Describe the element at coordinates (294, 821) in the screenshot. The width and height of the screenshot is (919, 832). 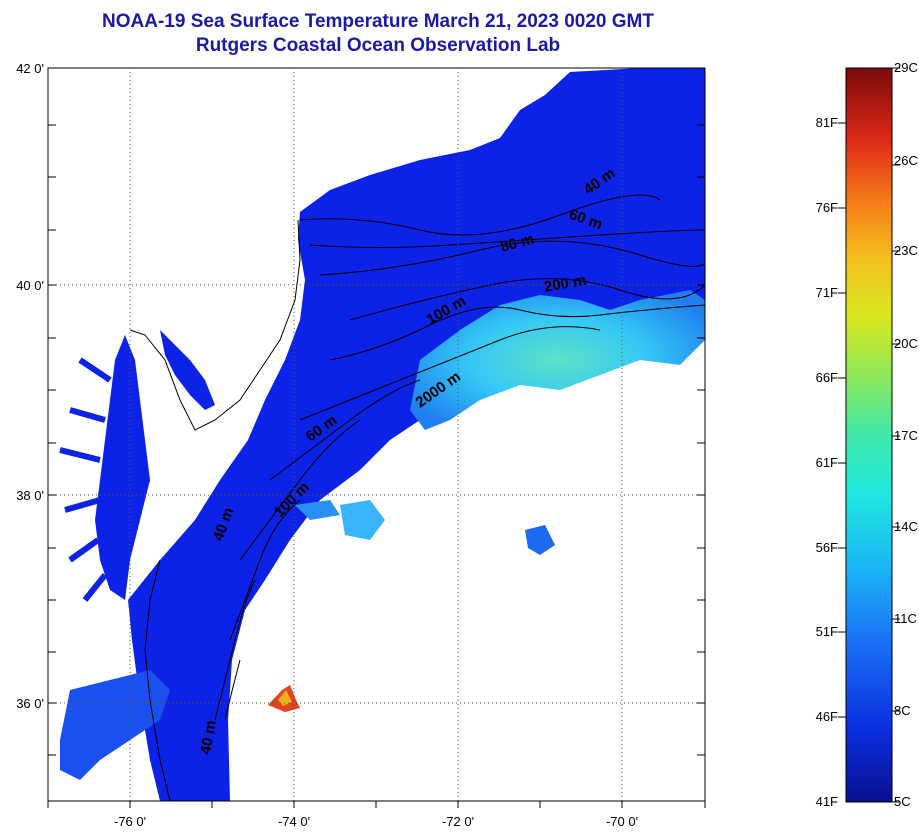
I see `lon-label-74: -74 0'` at that location.